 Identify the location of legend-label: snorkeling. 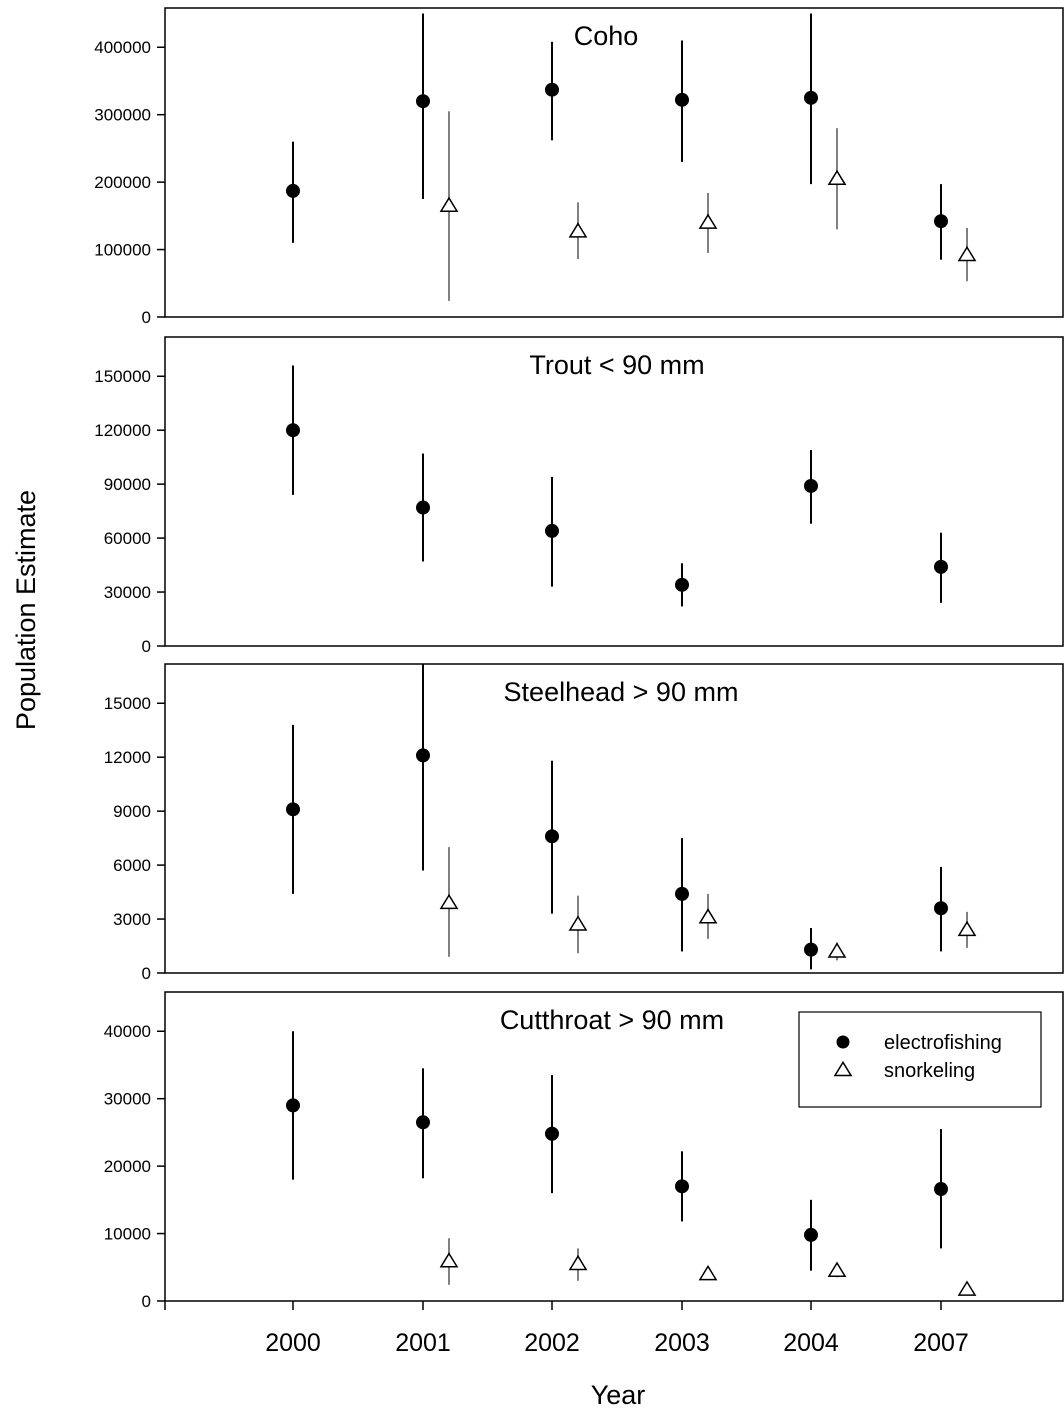
(929, 1071).